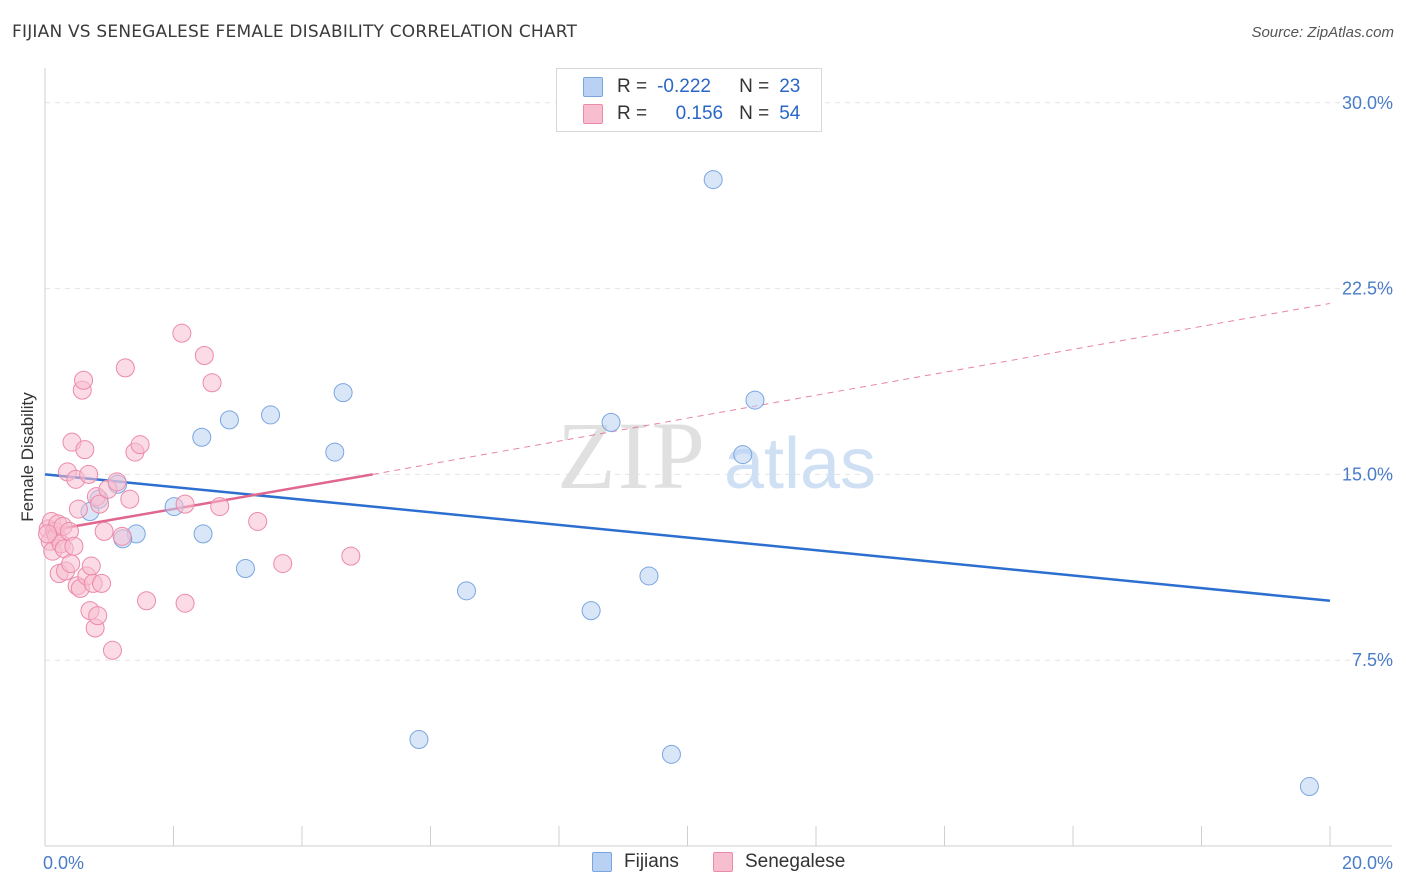 The image size is (1406, 892). Describe the element at coordinates (27, 457) in the screenshot. I see `y-axis-title: Female Disability` at that location.